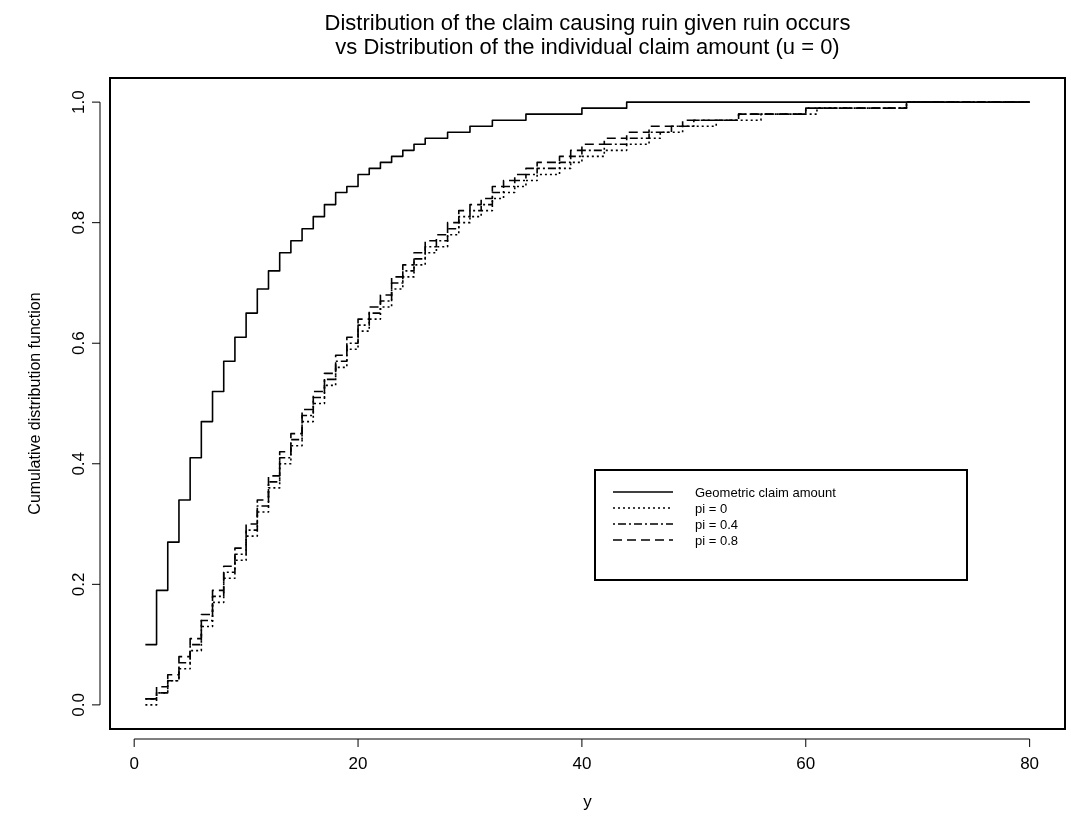  Describe the element at coordinates (717, 540) in the screenshot. I see `legend-label: pi = 0.8` at that location.